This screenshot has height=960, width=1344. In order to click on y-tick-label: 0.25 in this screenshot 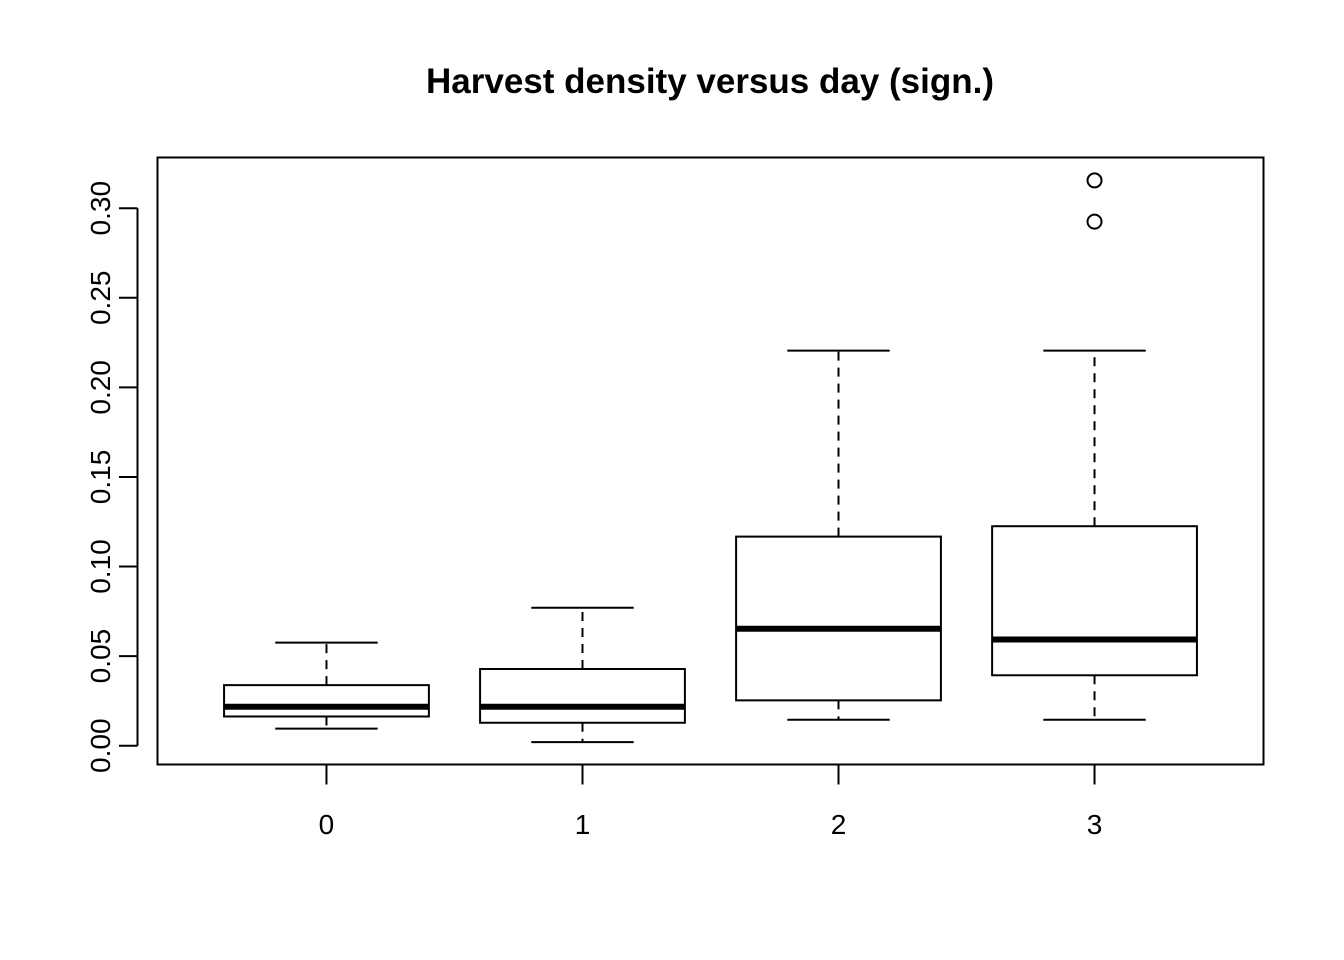, I will do `click(100, 298)`.